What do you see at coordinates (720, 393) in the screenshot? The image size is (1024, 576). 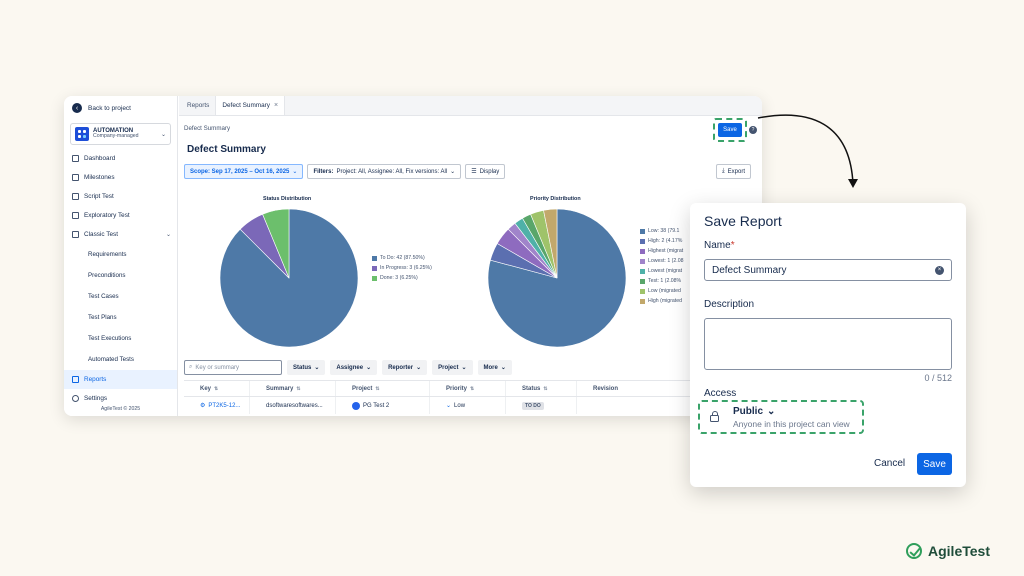 I see `access-label: Access` at bounding box center [720, 393].